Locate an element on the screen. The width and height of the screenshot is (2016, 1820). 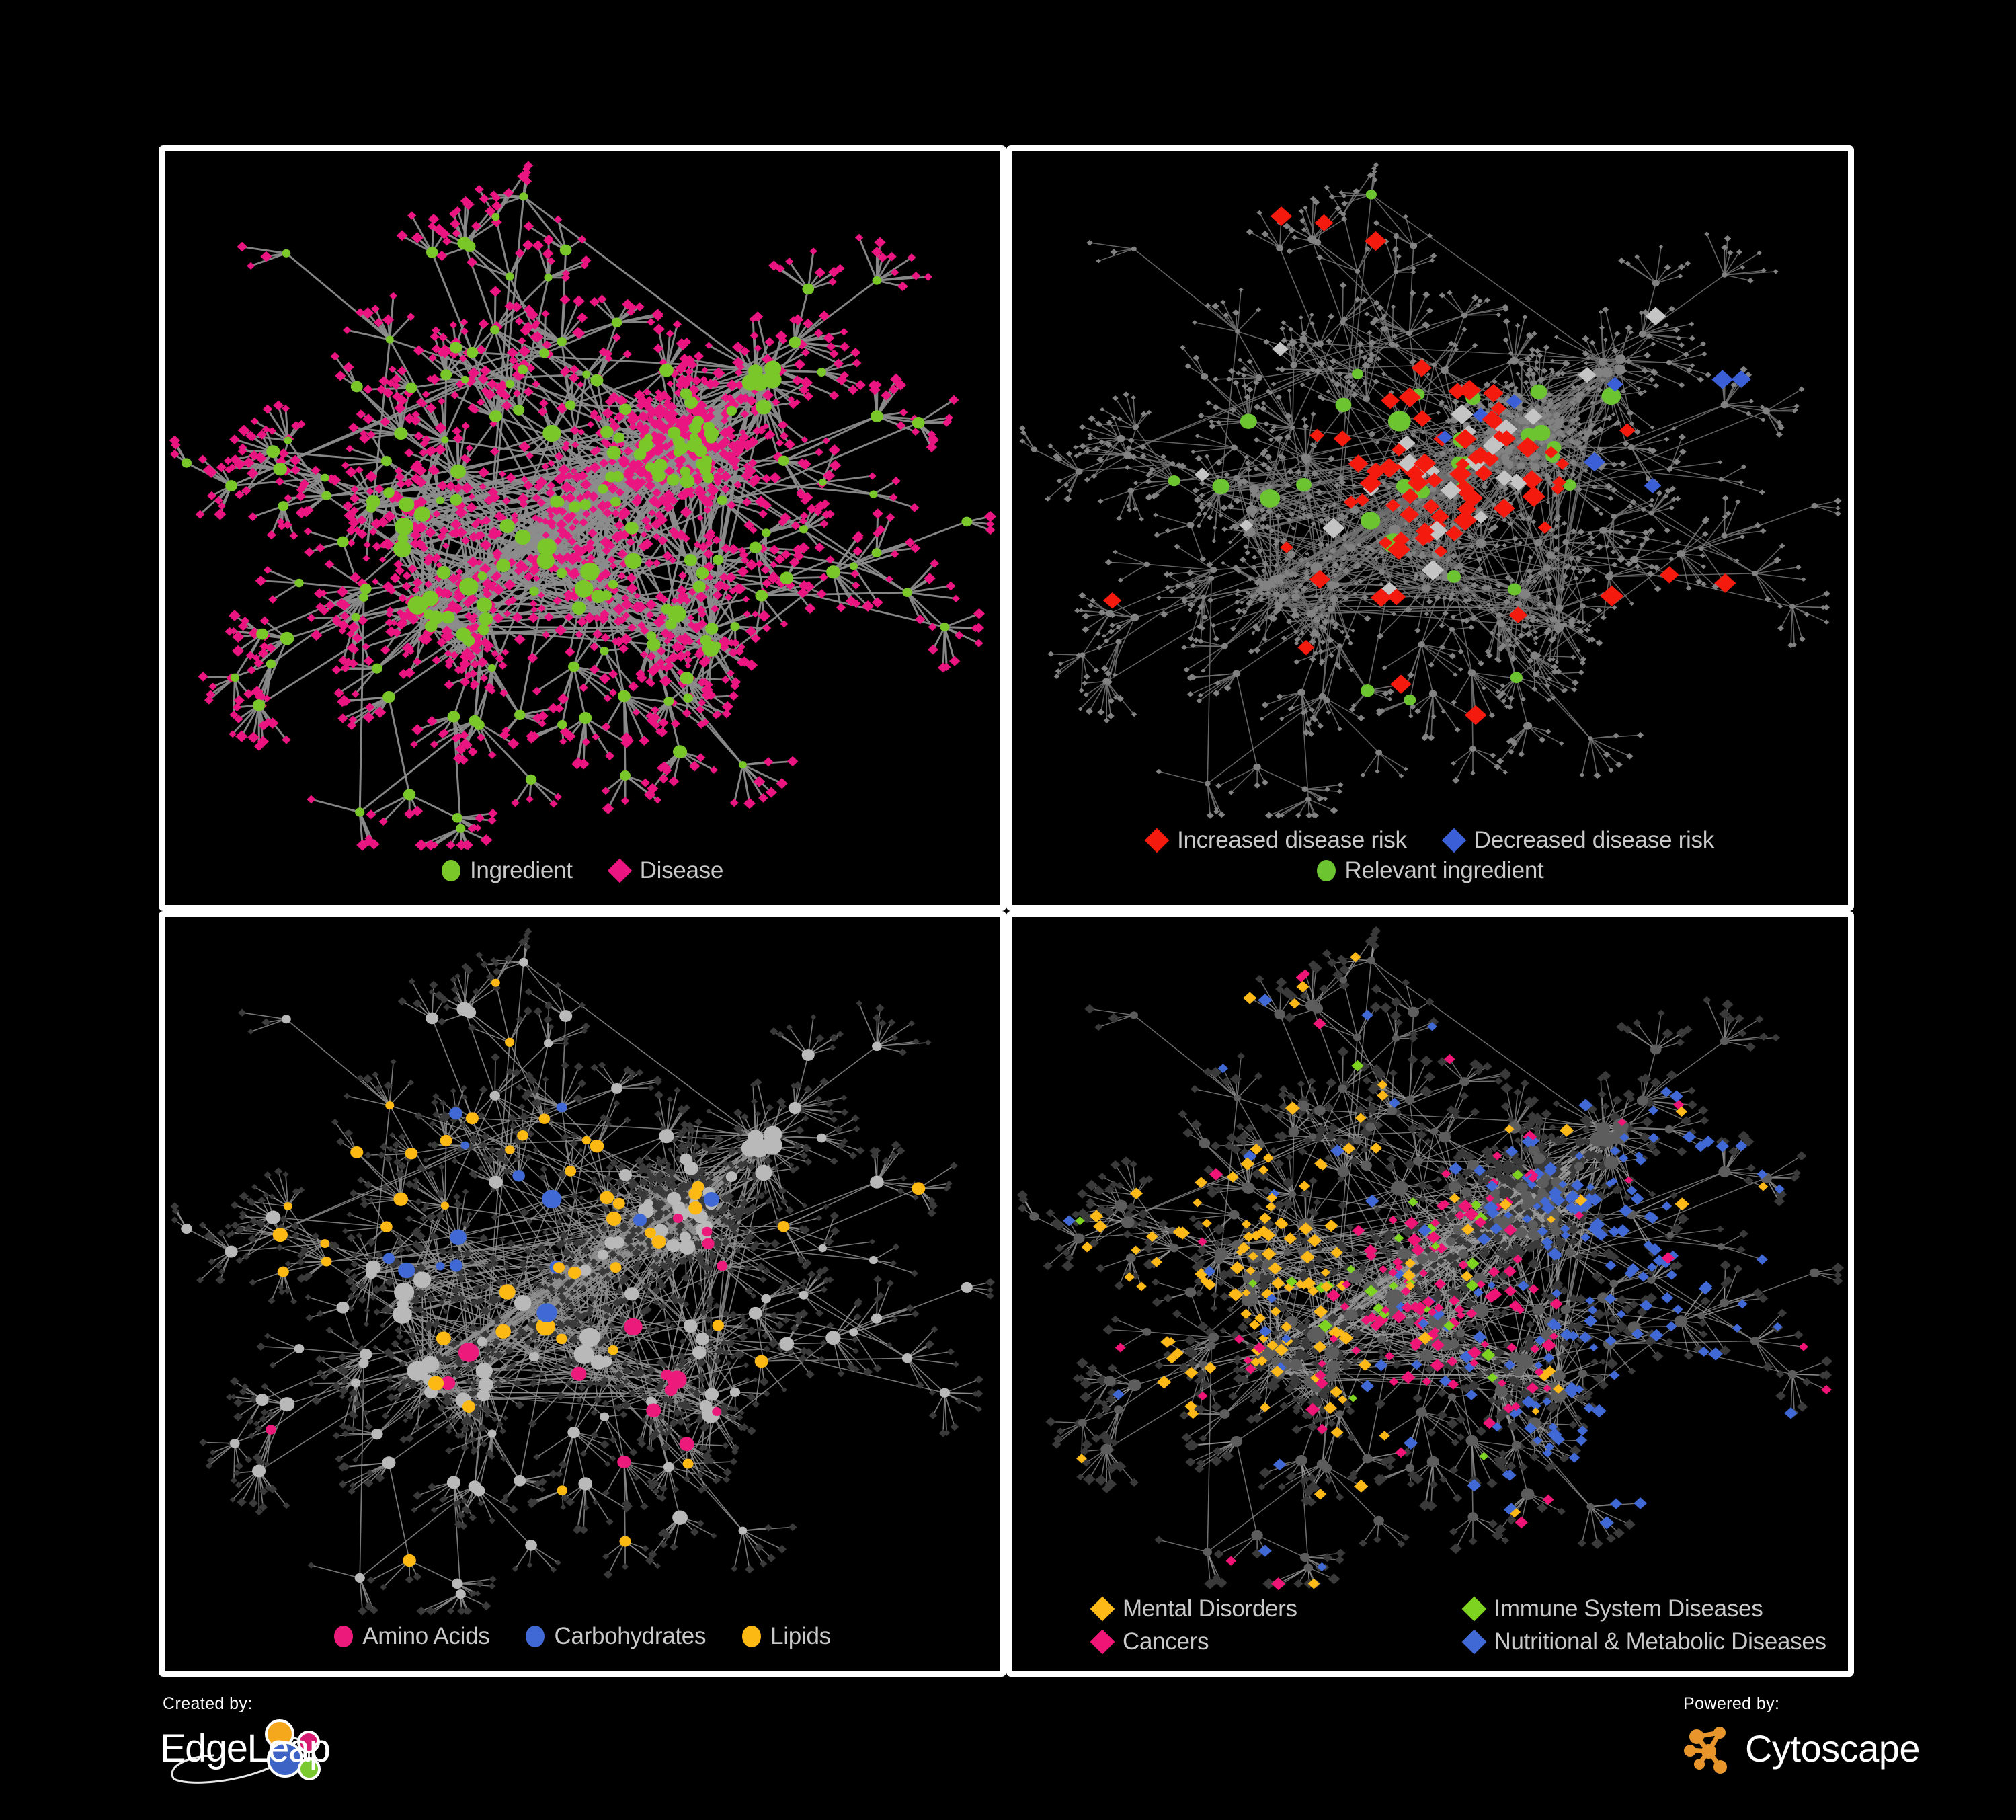
legend-label: Disease is located at coordinates (681, 870).